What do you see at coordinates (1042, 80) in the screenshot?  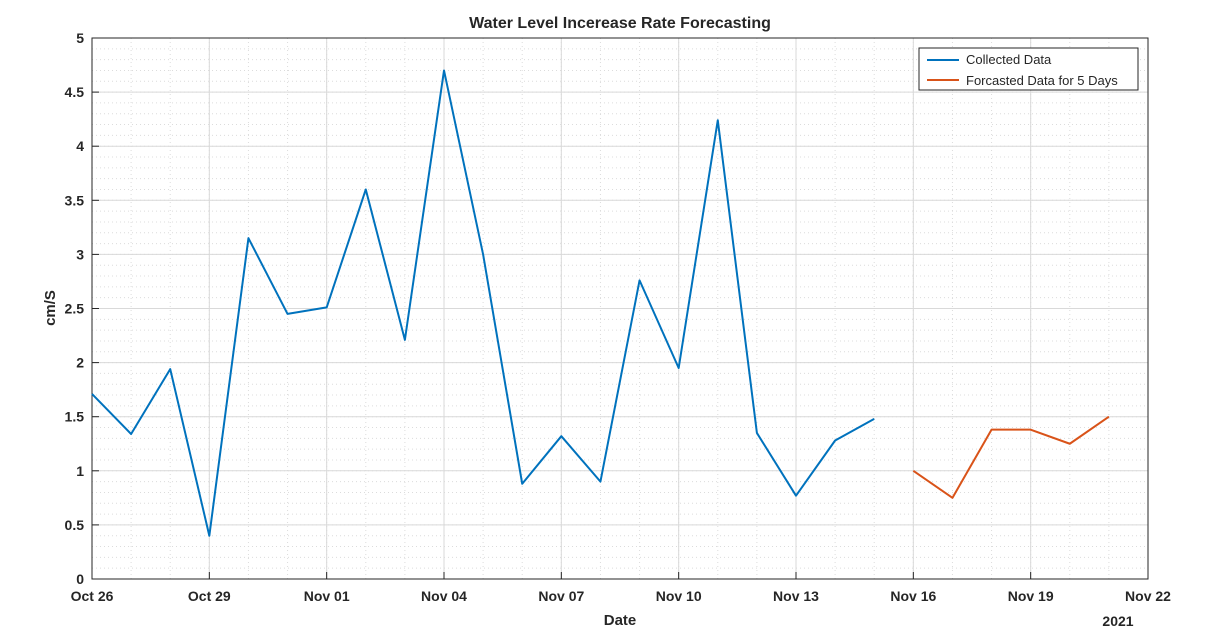 I see `legend-label-forecast: Forcasted Data for 5 Days` at bounding box center [1042, 80].